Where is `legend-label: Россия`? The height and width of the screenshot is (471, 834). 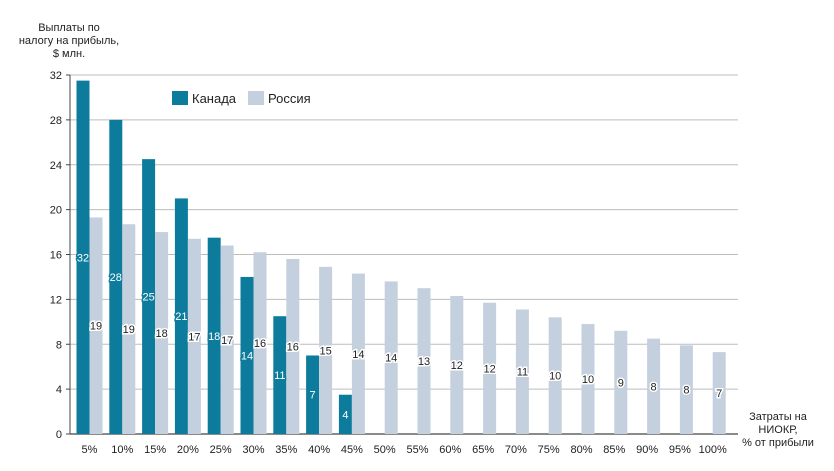 legend-label: Россия is located at coordinates (289, 98).